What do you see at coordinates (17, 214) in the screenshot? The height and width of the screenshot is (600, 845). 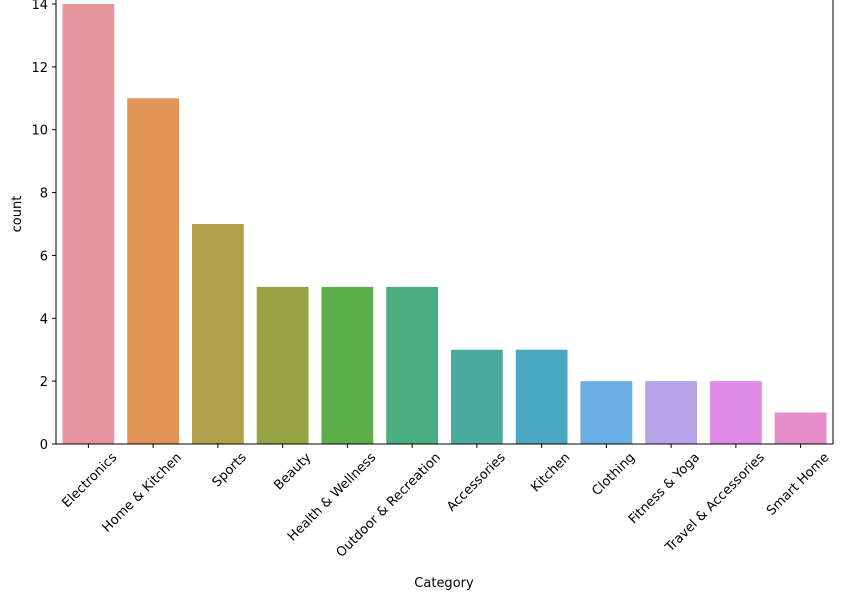 I see `y-axis-title: count` at bounding box center [17, 214].